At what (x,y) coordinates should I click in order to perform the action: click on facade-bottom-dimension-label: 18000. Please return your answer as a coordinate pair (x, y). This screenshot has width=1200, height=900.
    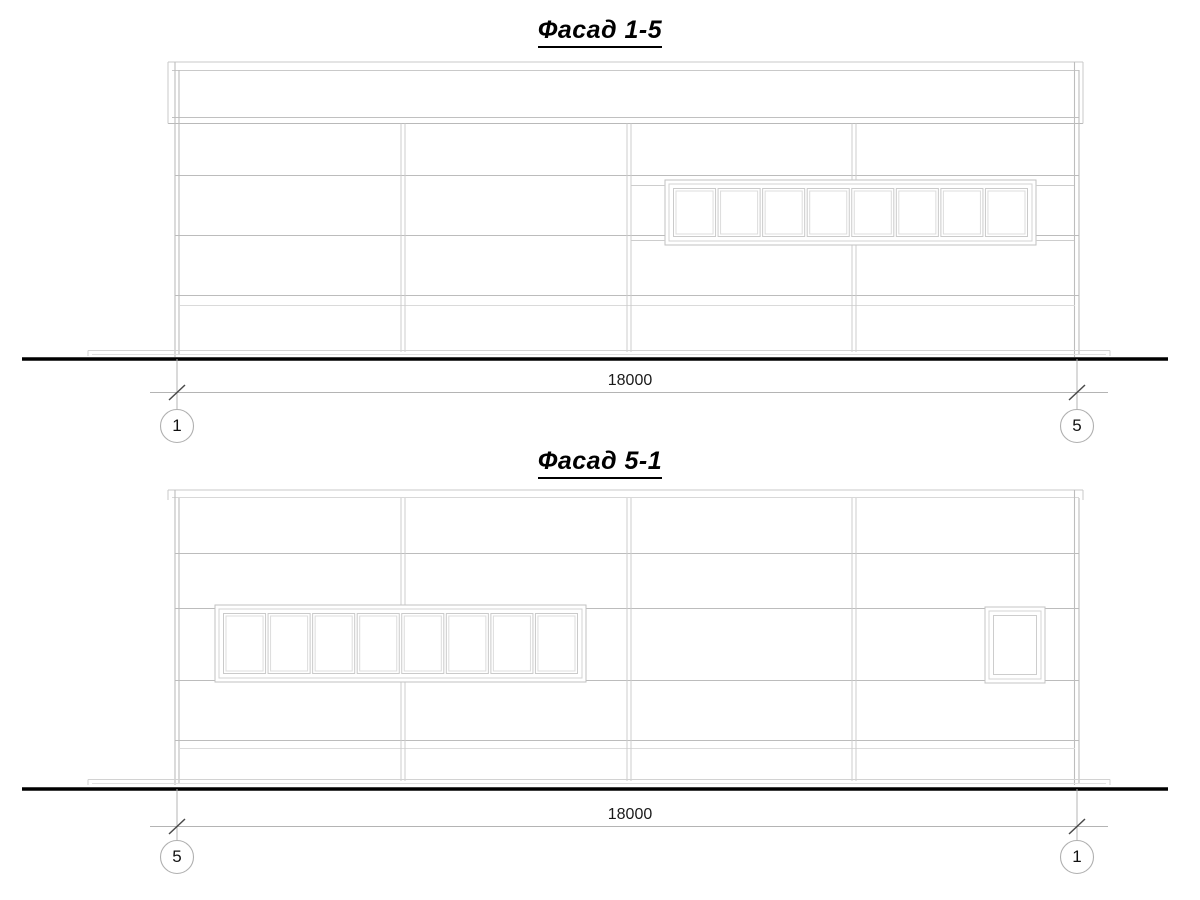
    Looking at the image, I should click on (630, 814).